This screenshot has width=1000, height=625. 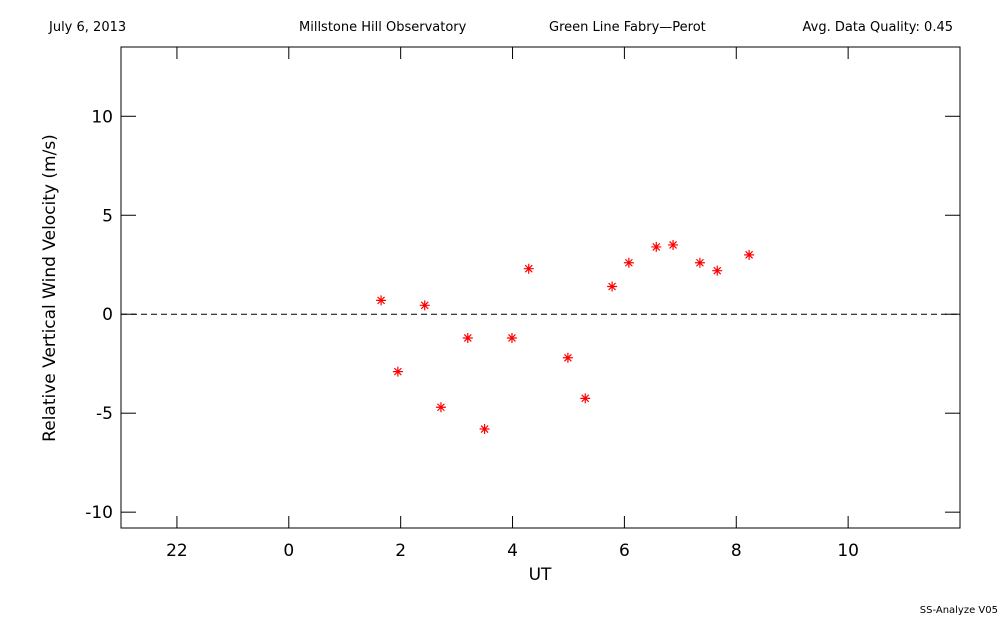 I want to click on x-tick-label: 10, so click(x=848, y=551).